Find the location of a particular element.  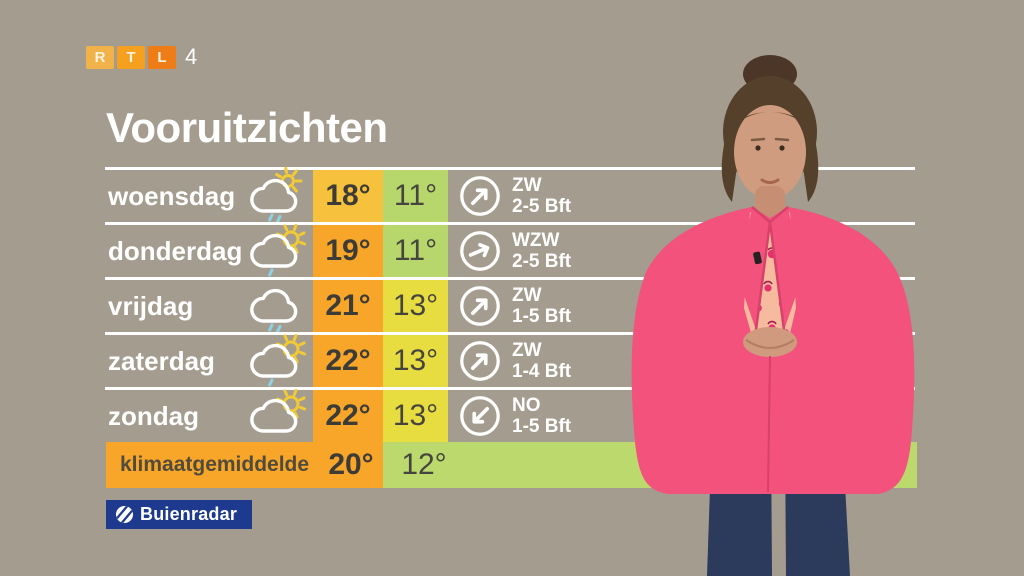

day-label: woensdag is located at coordinates (172, 196).